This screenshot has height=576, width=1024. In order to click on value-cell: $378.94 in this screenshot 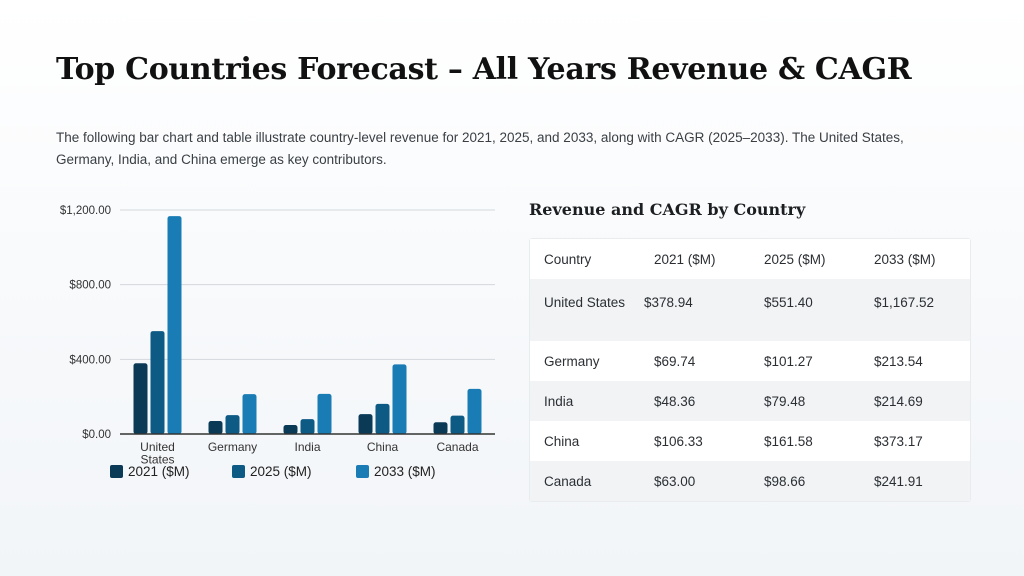, I will do `click(668, 302)`.